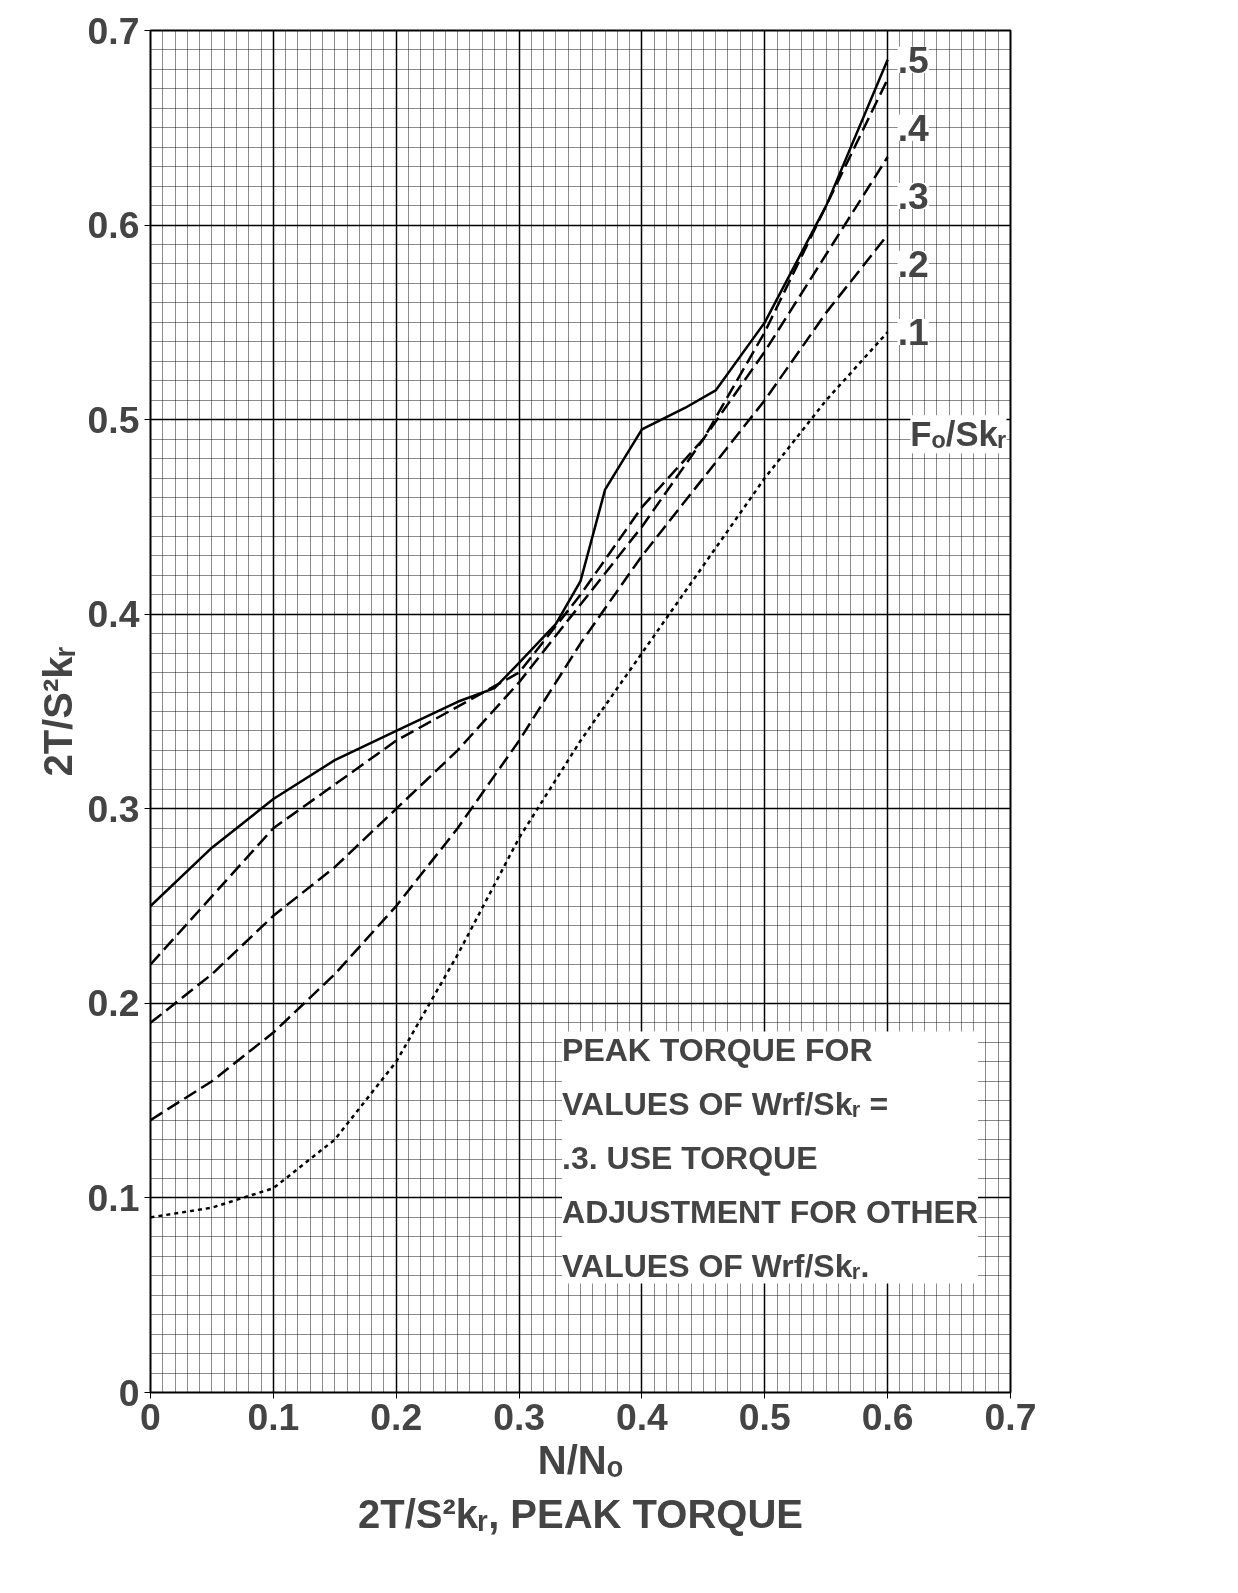  I want to click on y-tick-label: 0.4, so click(113, 614).